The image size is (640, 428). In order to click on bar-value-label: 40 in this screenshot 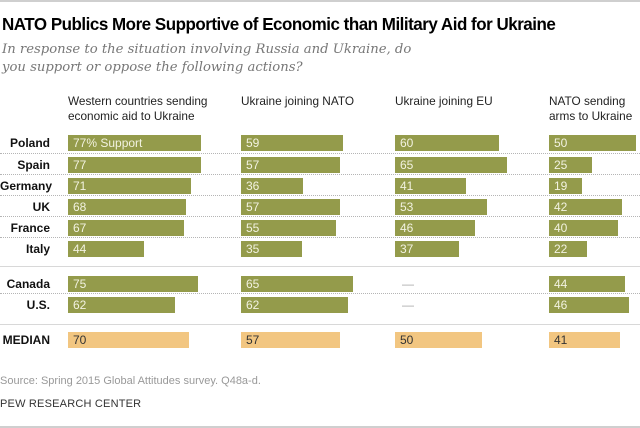, I will do `click(561, 228)`.